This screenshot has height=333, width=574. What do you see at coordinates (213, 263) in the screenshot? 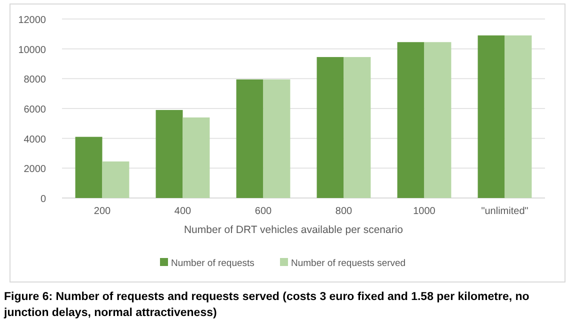
I see `legend-label: Number of requests` at bounding box center [213, 263].